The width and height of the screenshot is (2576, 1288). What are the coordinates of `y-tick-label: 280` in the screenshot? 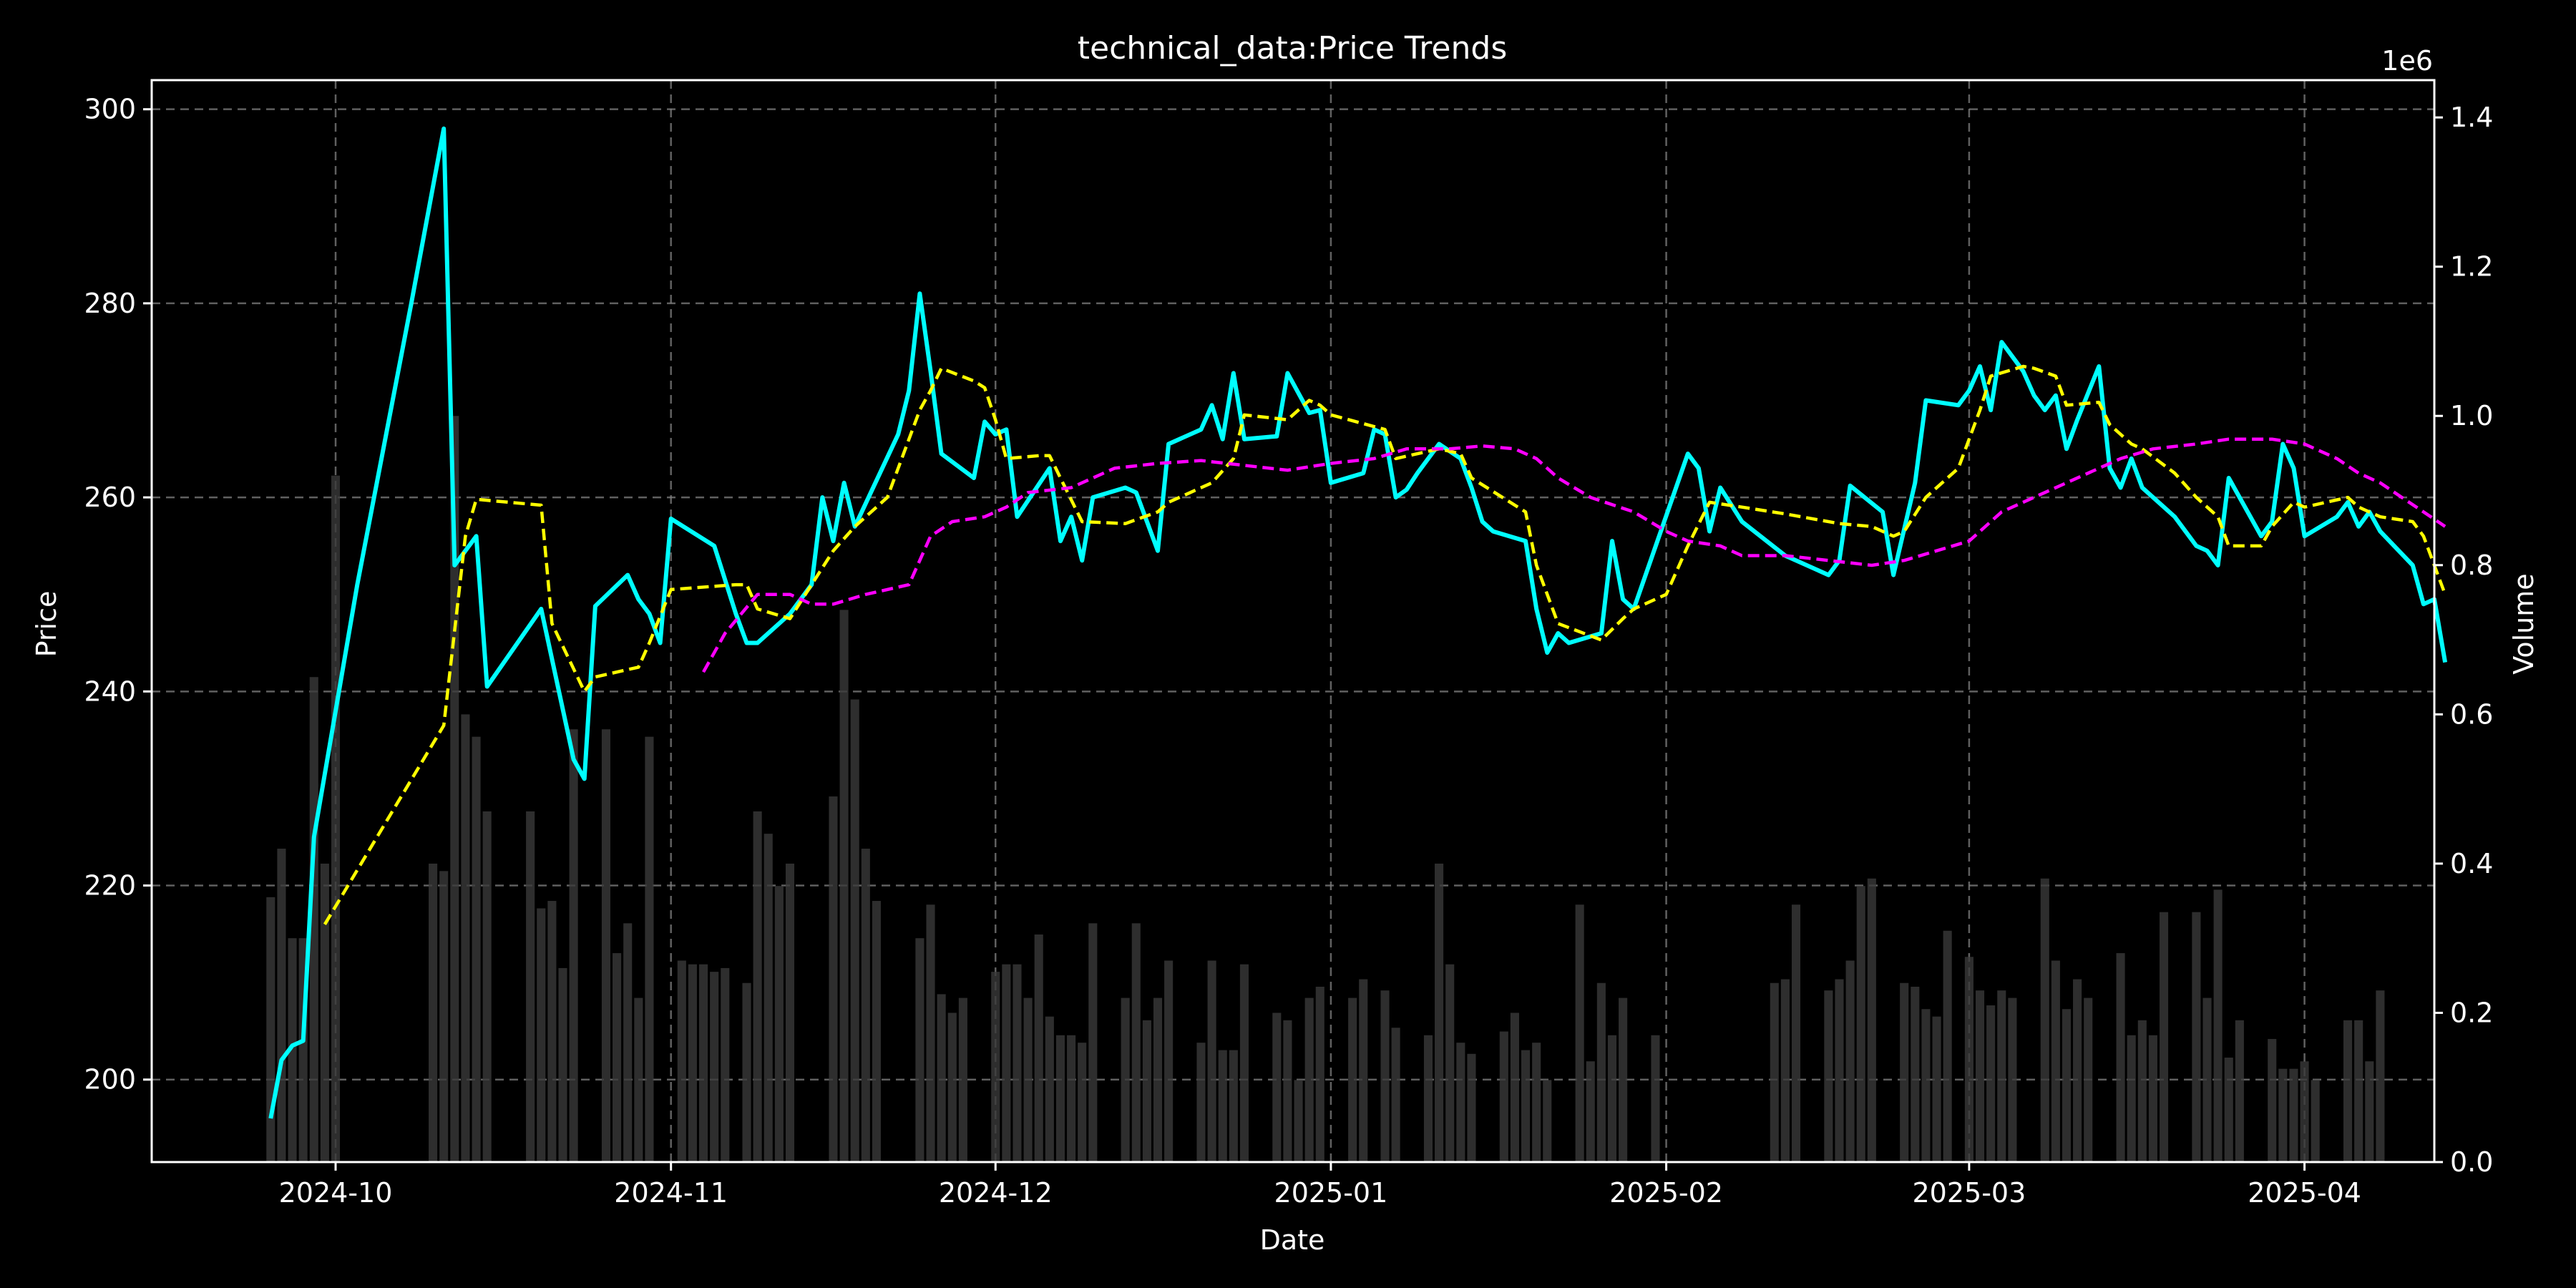 It's located at (110, 303).